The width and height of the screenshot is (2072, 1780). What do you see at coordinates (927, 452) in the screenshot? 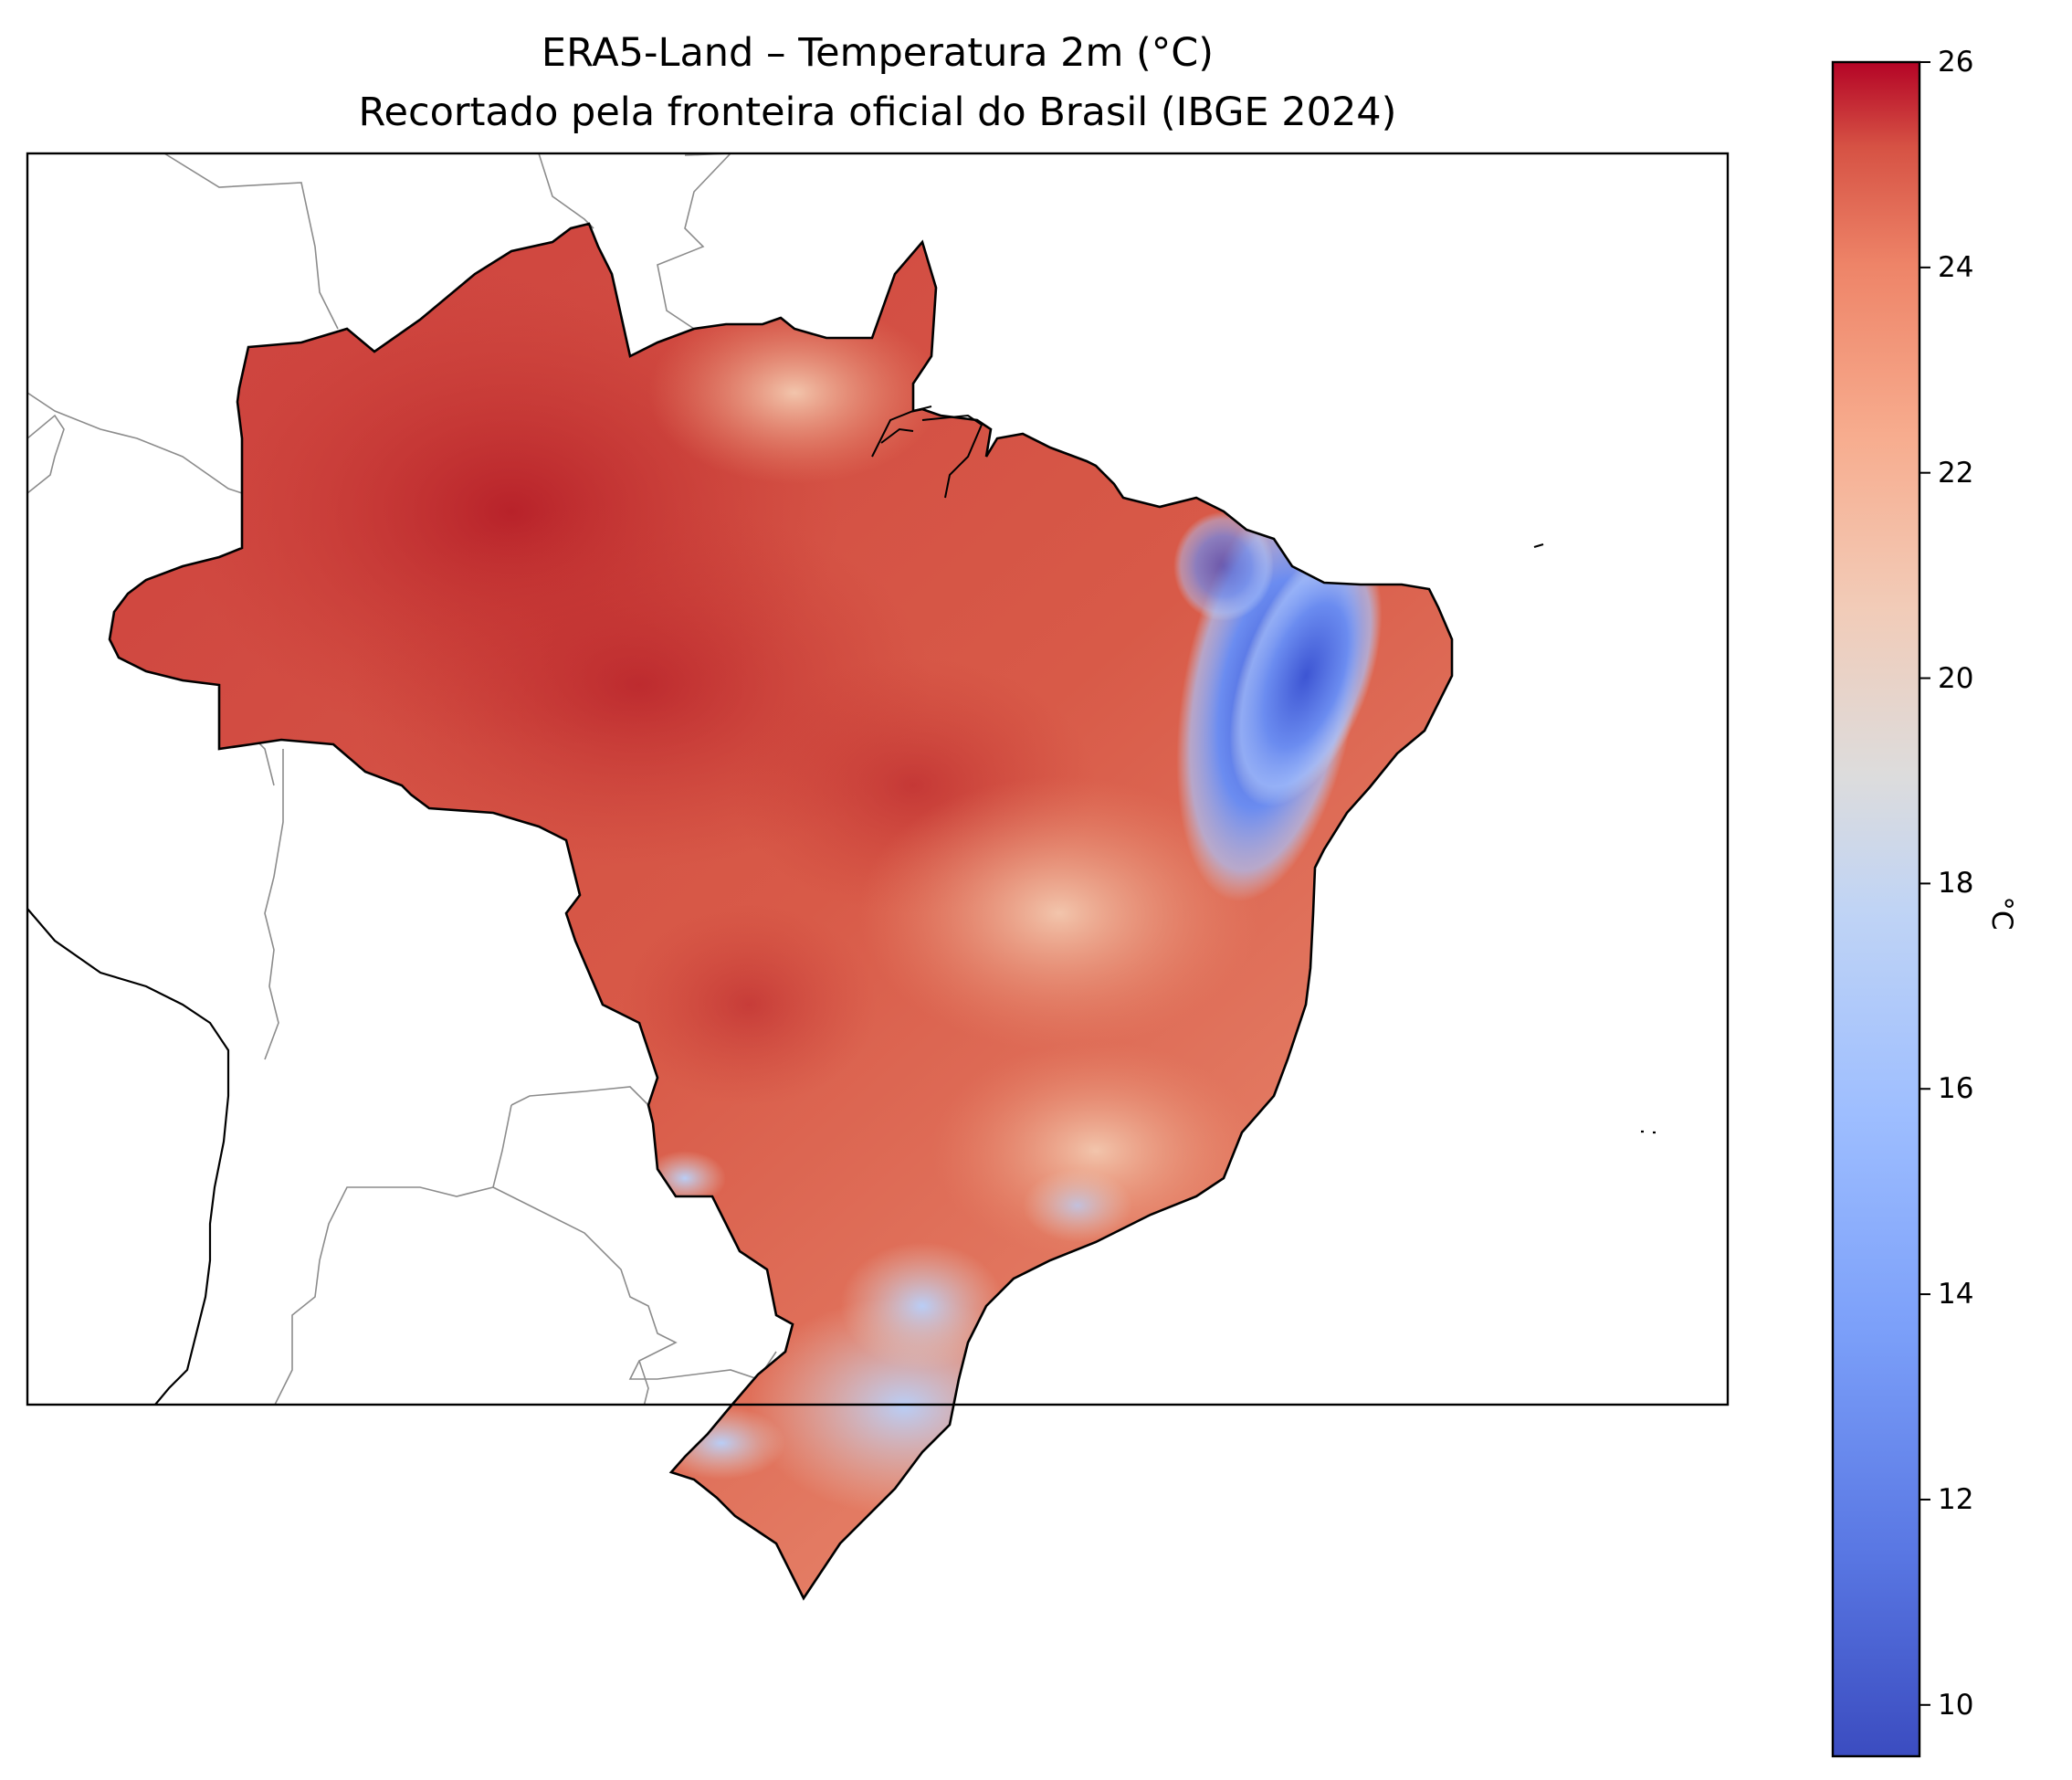
I see `amazon-delta` at bounding box center [927, 452].